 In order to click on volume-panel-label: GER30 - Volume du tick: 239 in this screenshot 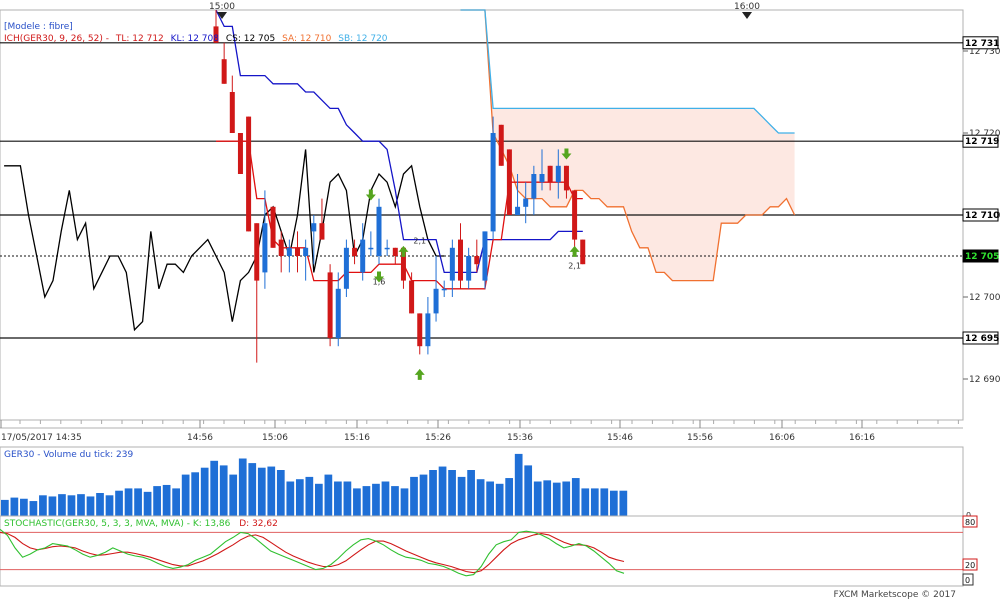, I will do `click(68, 455)`.